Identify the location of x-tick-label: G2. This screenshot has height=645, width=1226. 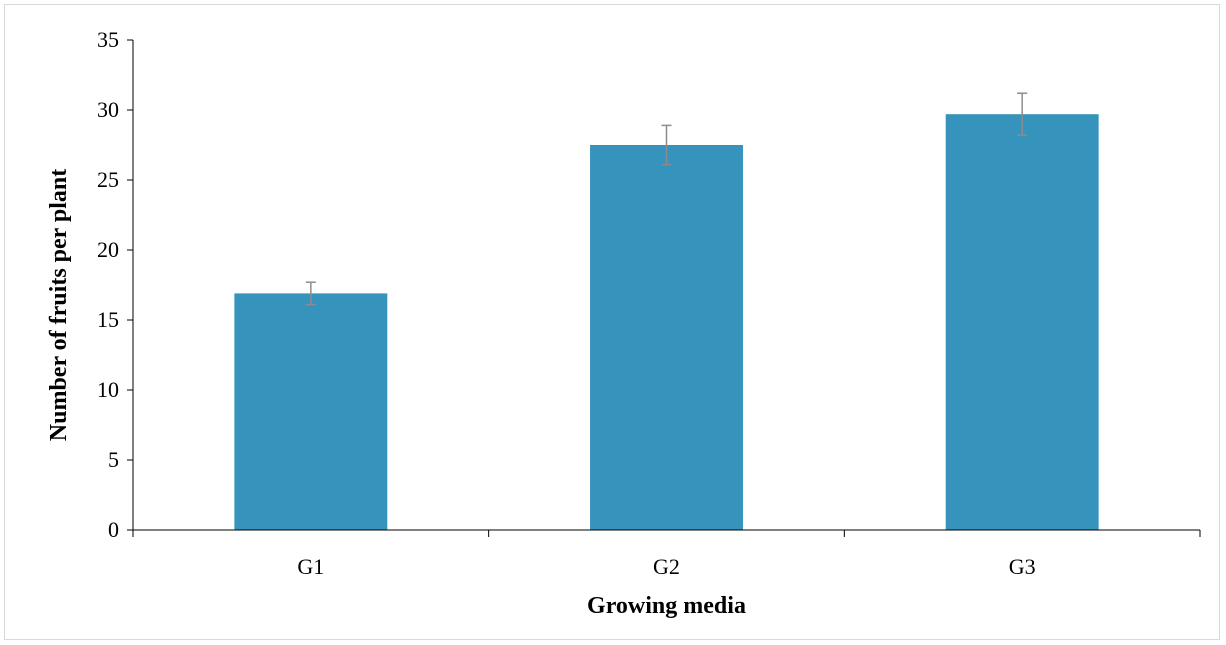
(666, 566).